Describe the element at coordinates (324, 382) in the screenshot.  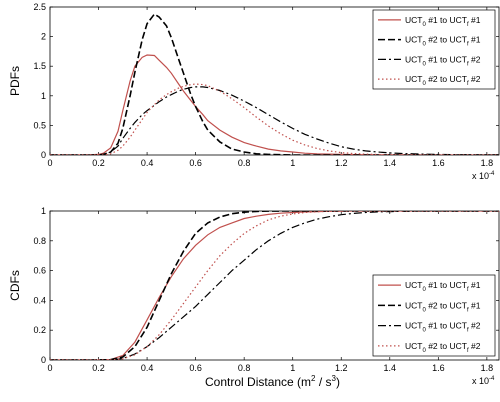
I see `x-axis-label-mid: / s` at that location.